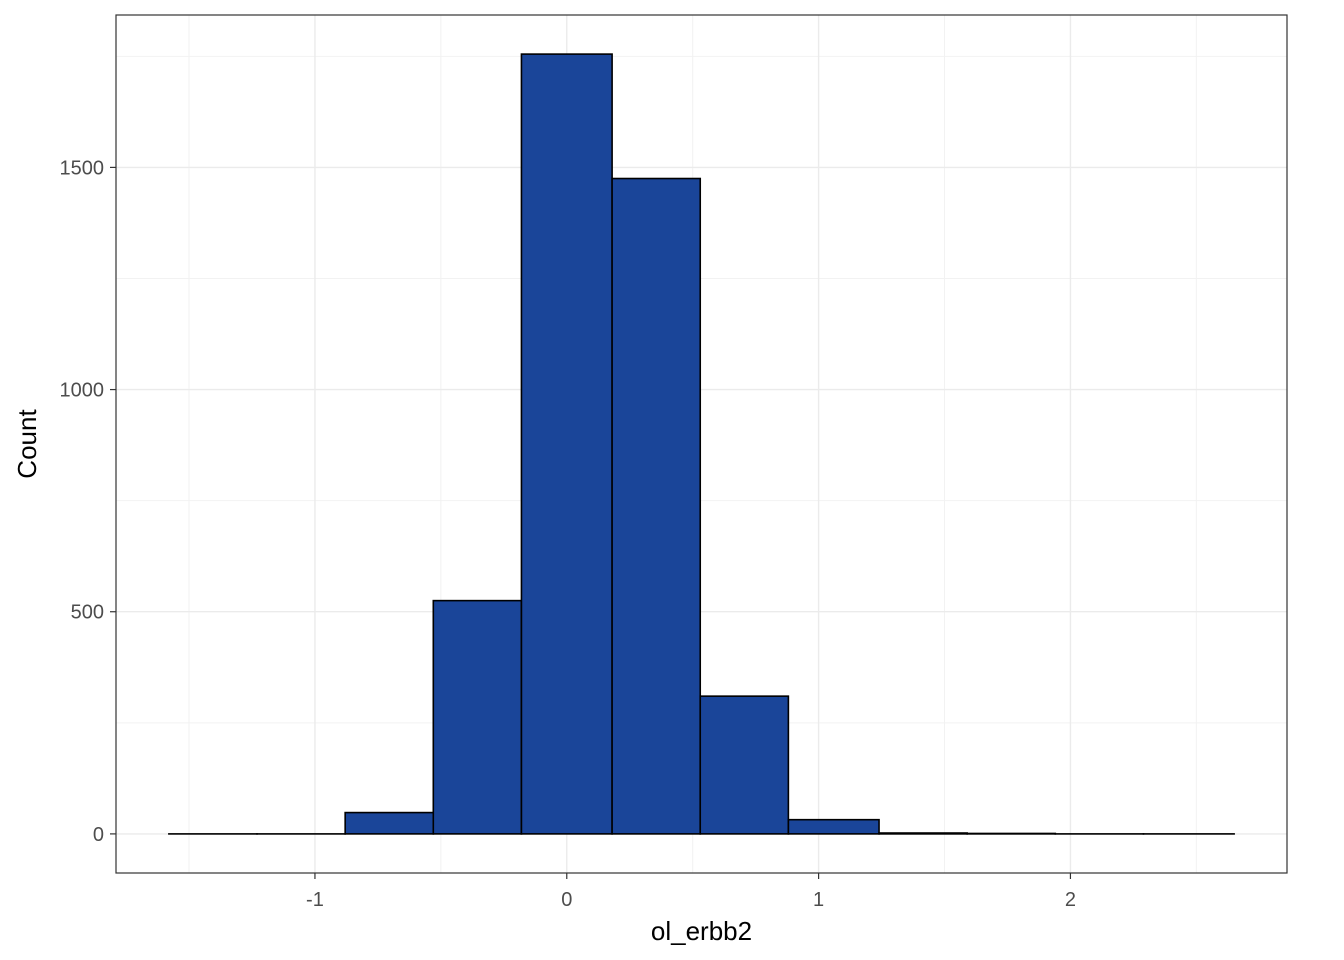 Image resolution: width=1344 pixels, height=960 pixels. Describe the element at coordinates (98, 835) in the screenshot. I see `y-tick-label: 0` at that location.